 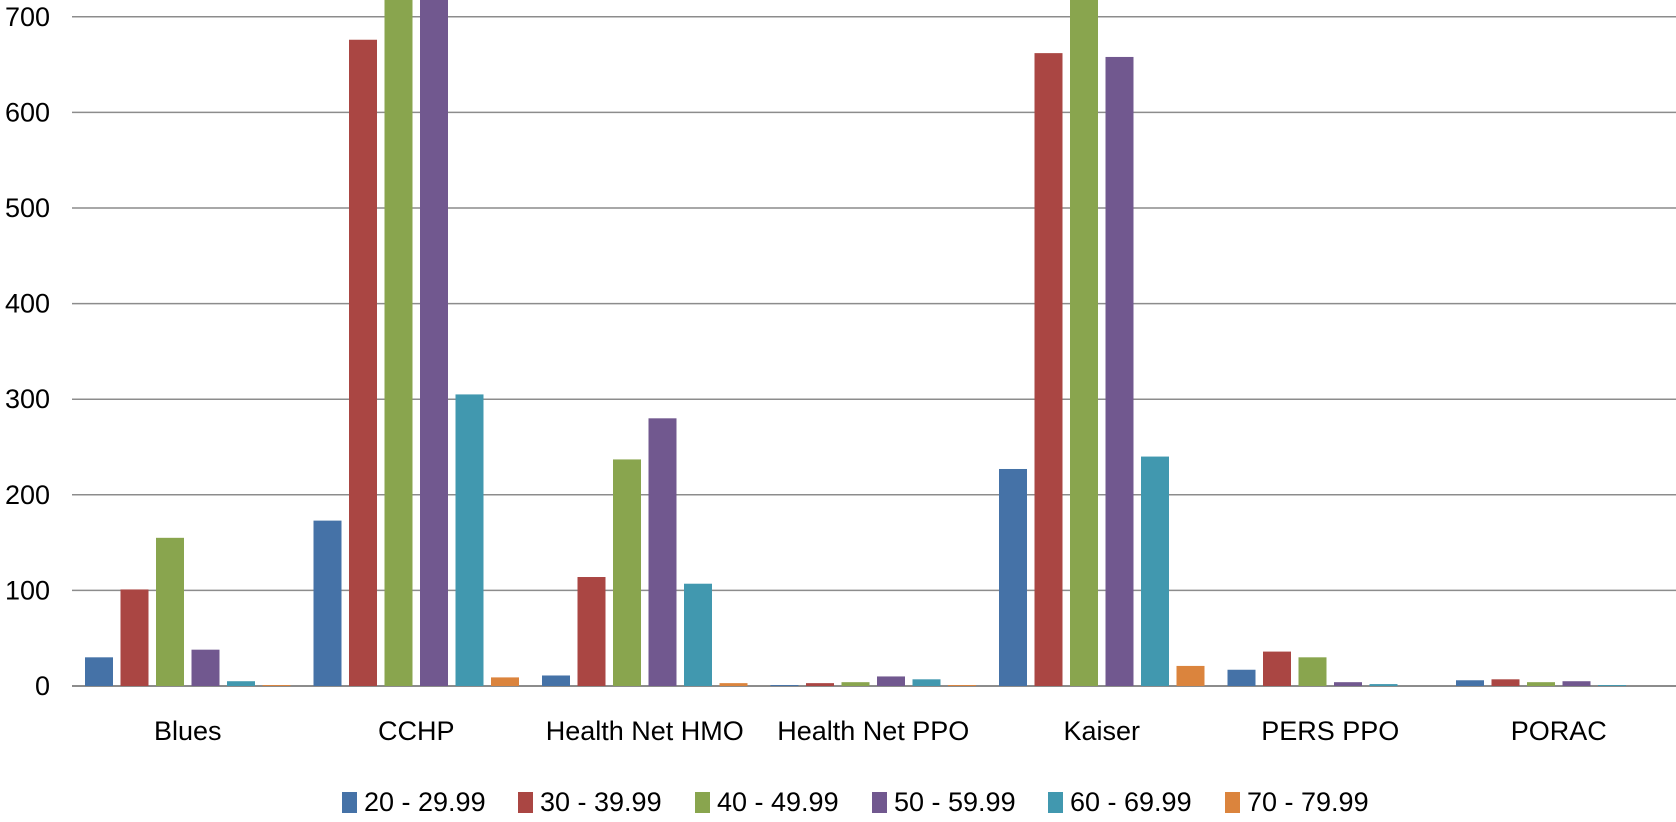 I want to click on bar-40-49-99-porac, so click(x=1541, y=684).